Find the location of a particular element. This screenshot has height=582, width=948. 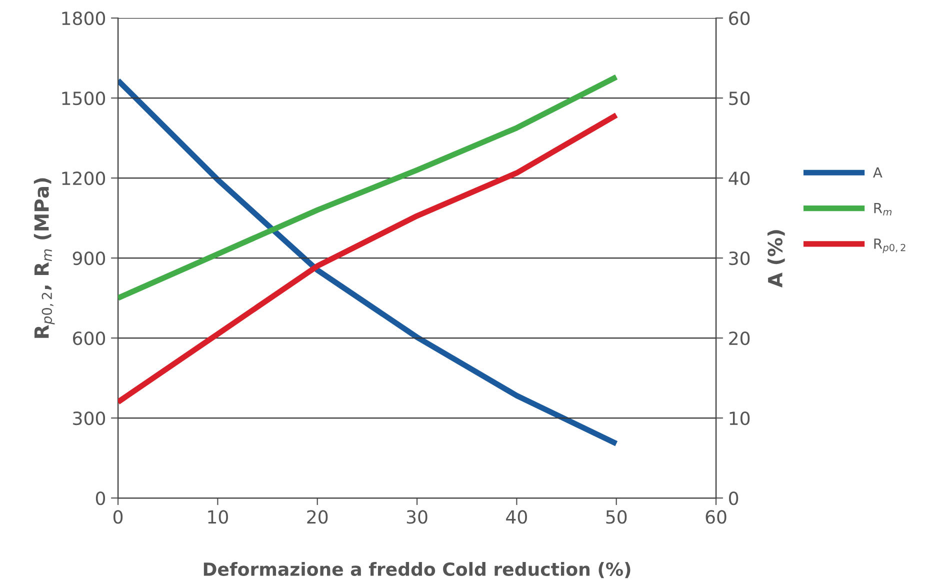

y-axis-title: R$_{p0,2}$, R$_{m}$ (MPa) is located at coordinates (44, 258).